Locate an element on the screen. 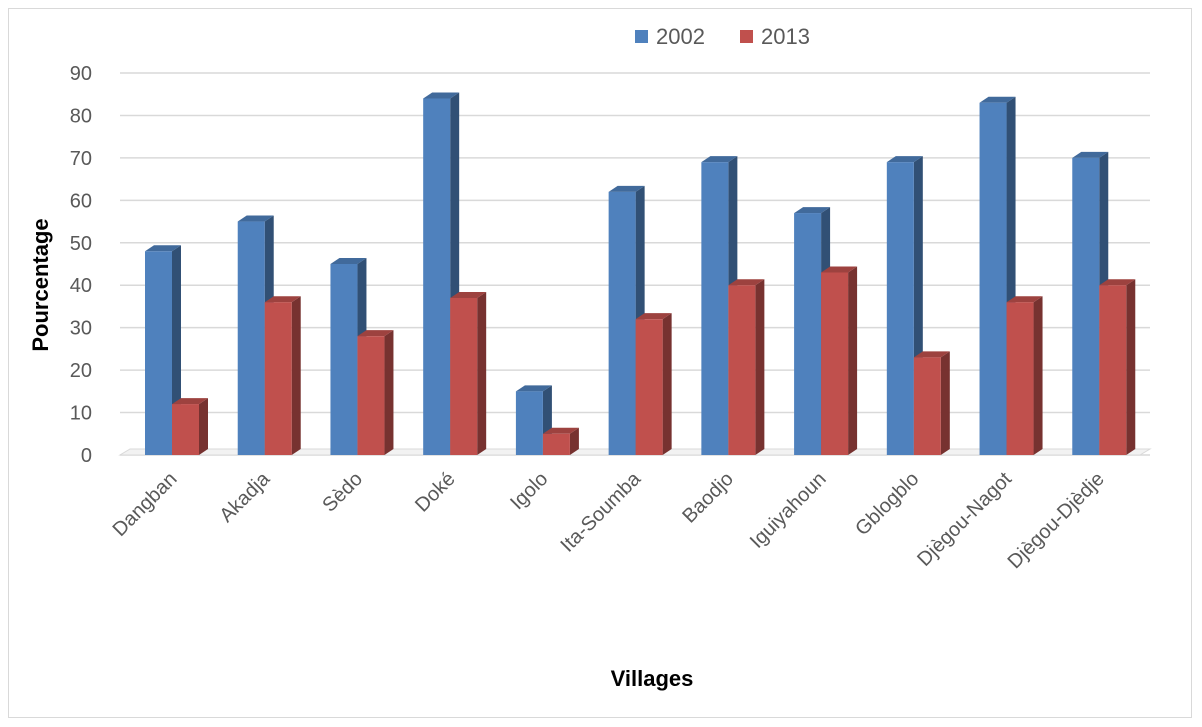 The width and height of the screenshot is (1202, 727). y-axis-ticks: 0 10 20 30 40 50 60 70 80 90 is located at coordinates (81, 265).